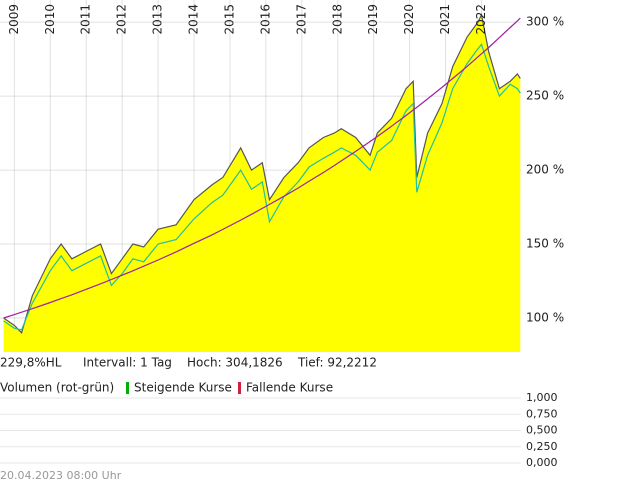  Describe the element at coordinates (61, 475) in the screenshot. I see `footer: 20.04.2023 08:00 Uhr` at that location.